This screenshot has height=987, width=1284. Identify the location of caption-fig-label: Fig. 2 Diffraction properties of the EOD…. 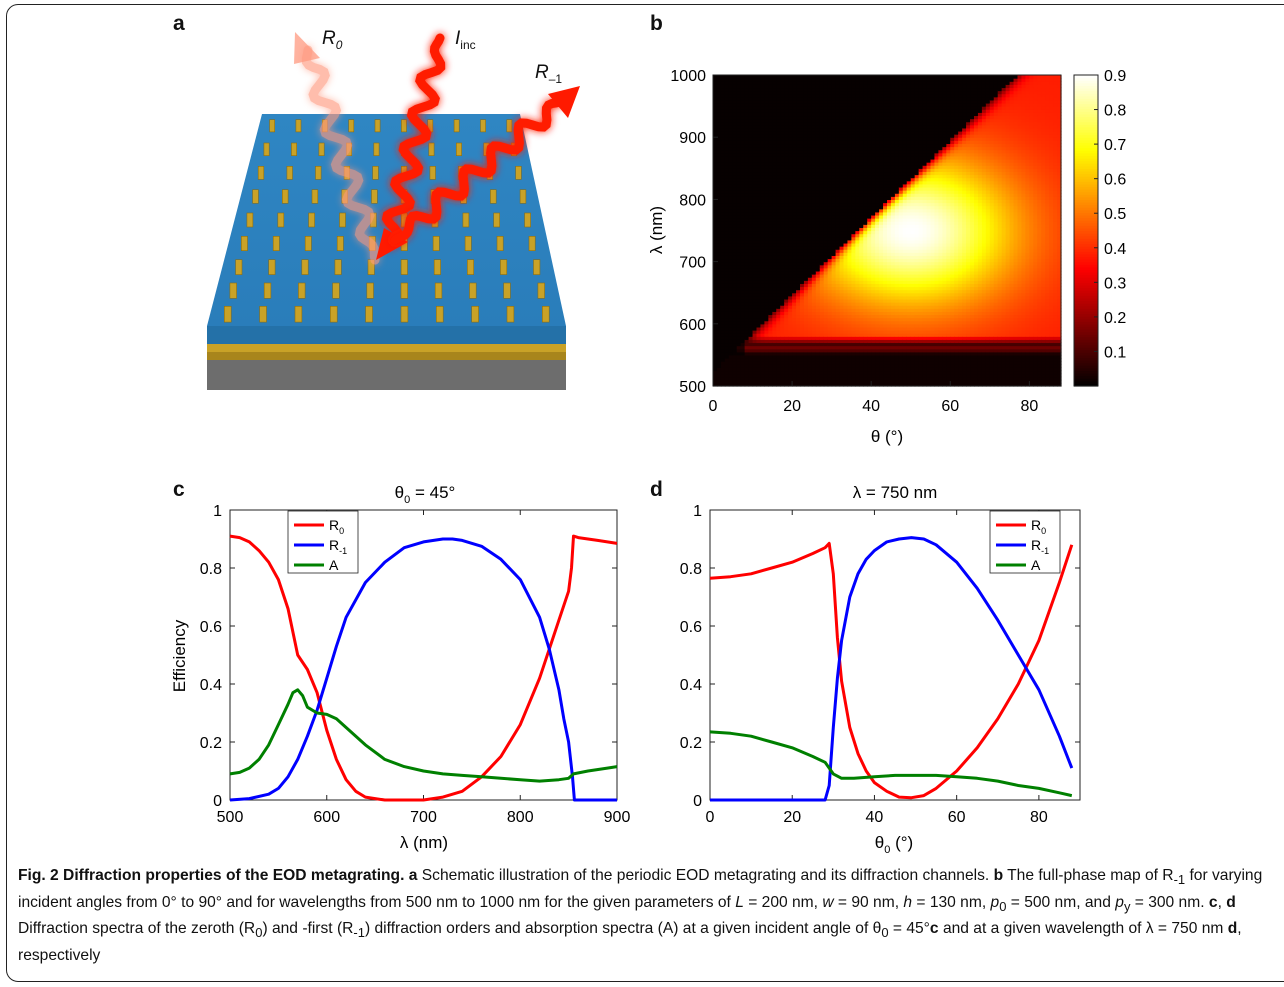
(211, 875).